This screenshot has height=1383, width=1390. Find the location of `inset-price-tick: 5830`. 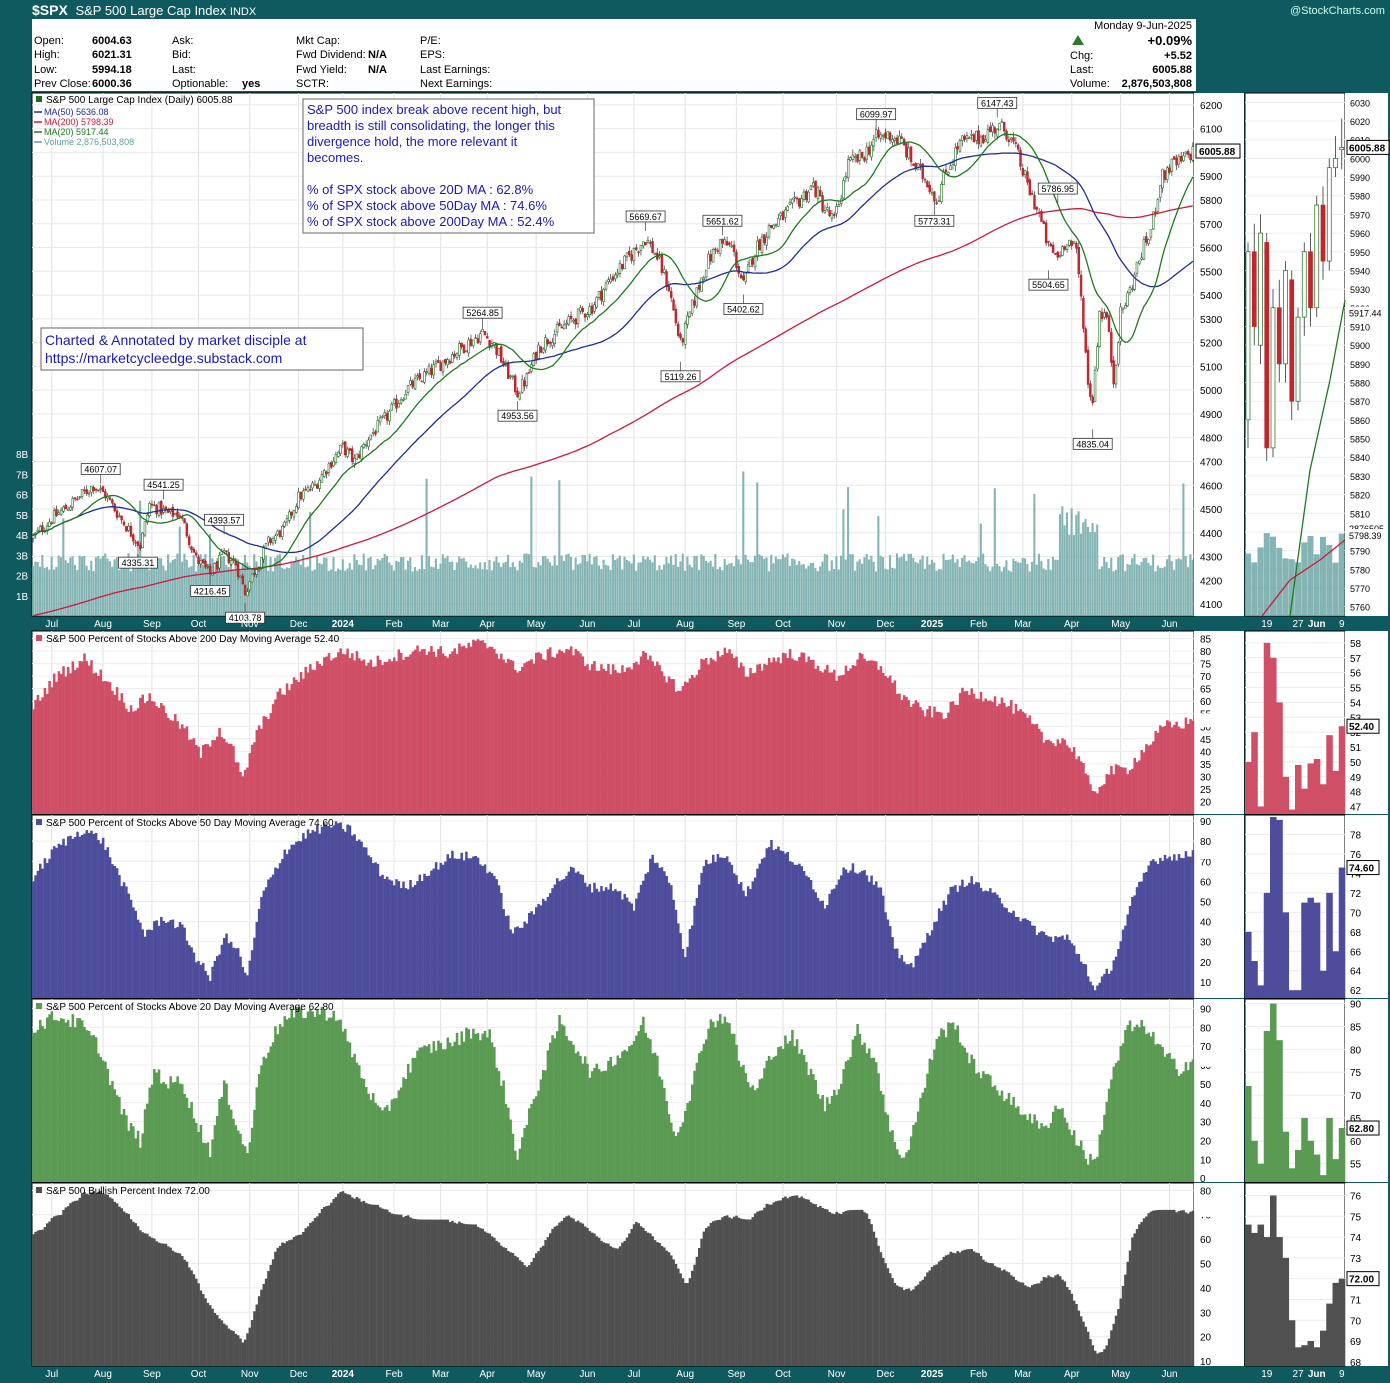

inset-price-tick: 5830 is located at coordinates (1360, 477).